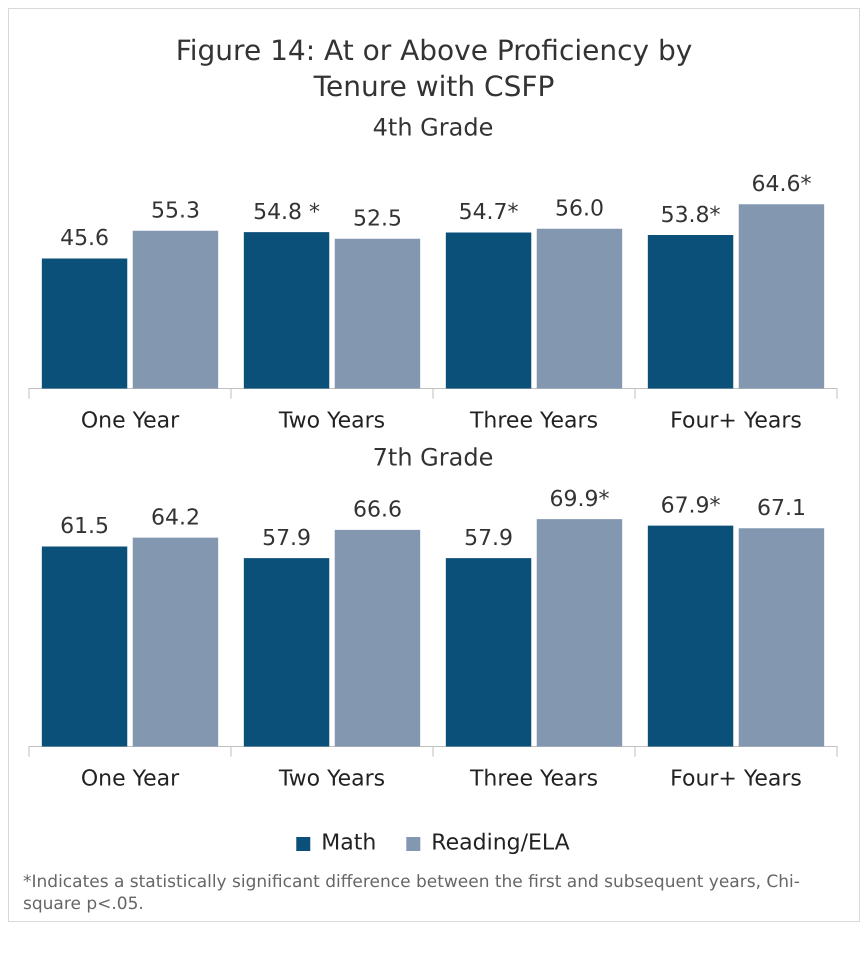 This screenshot has width=868, height=962. Describe the element at coordinates (377, 510) in the screenshot. I see `data-label: 66.6` at that location.